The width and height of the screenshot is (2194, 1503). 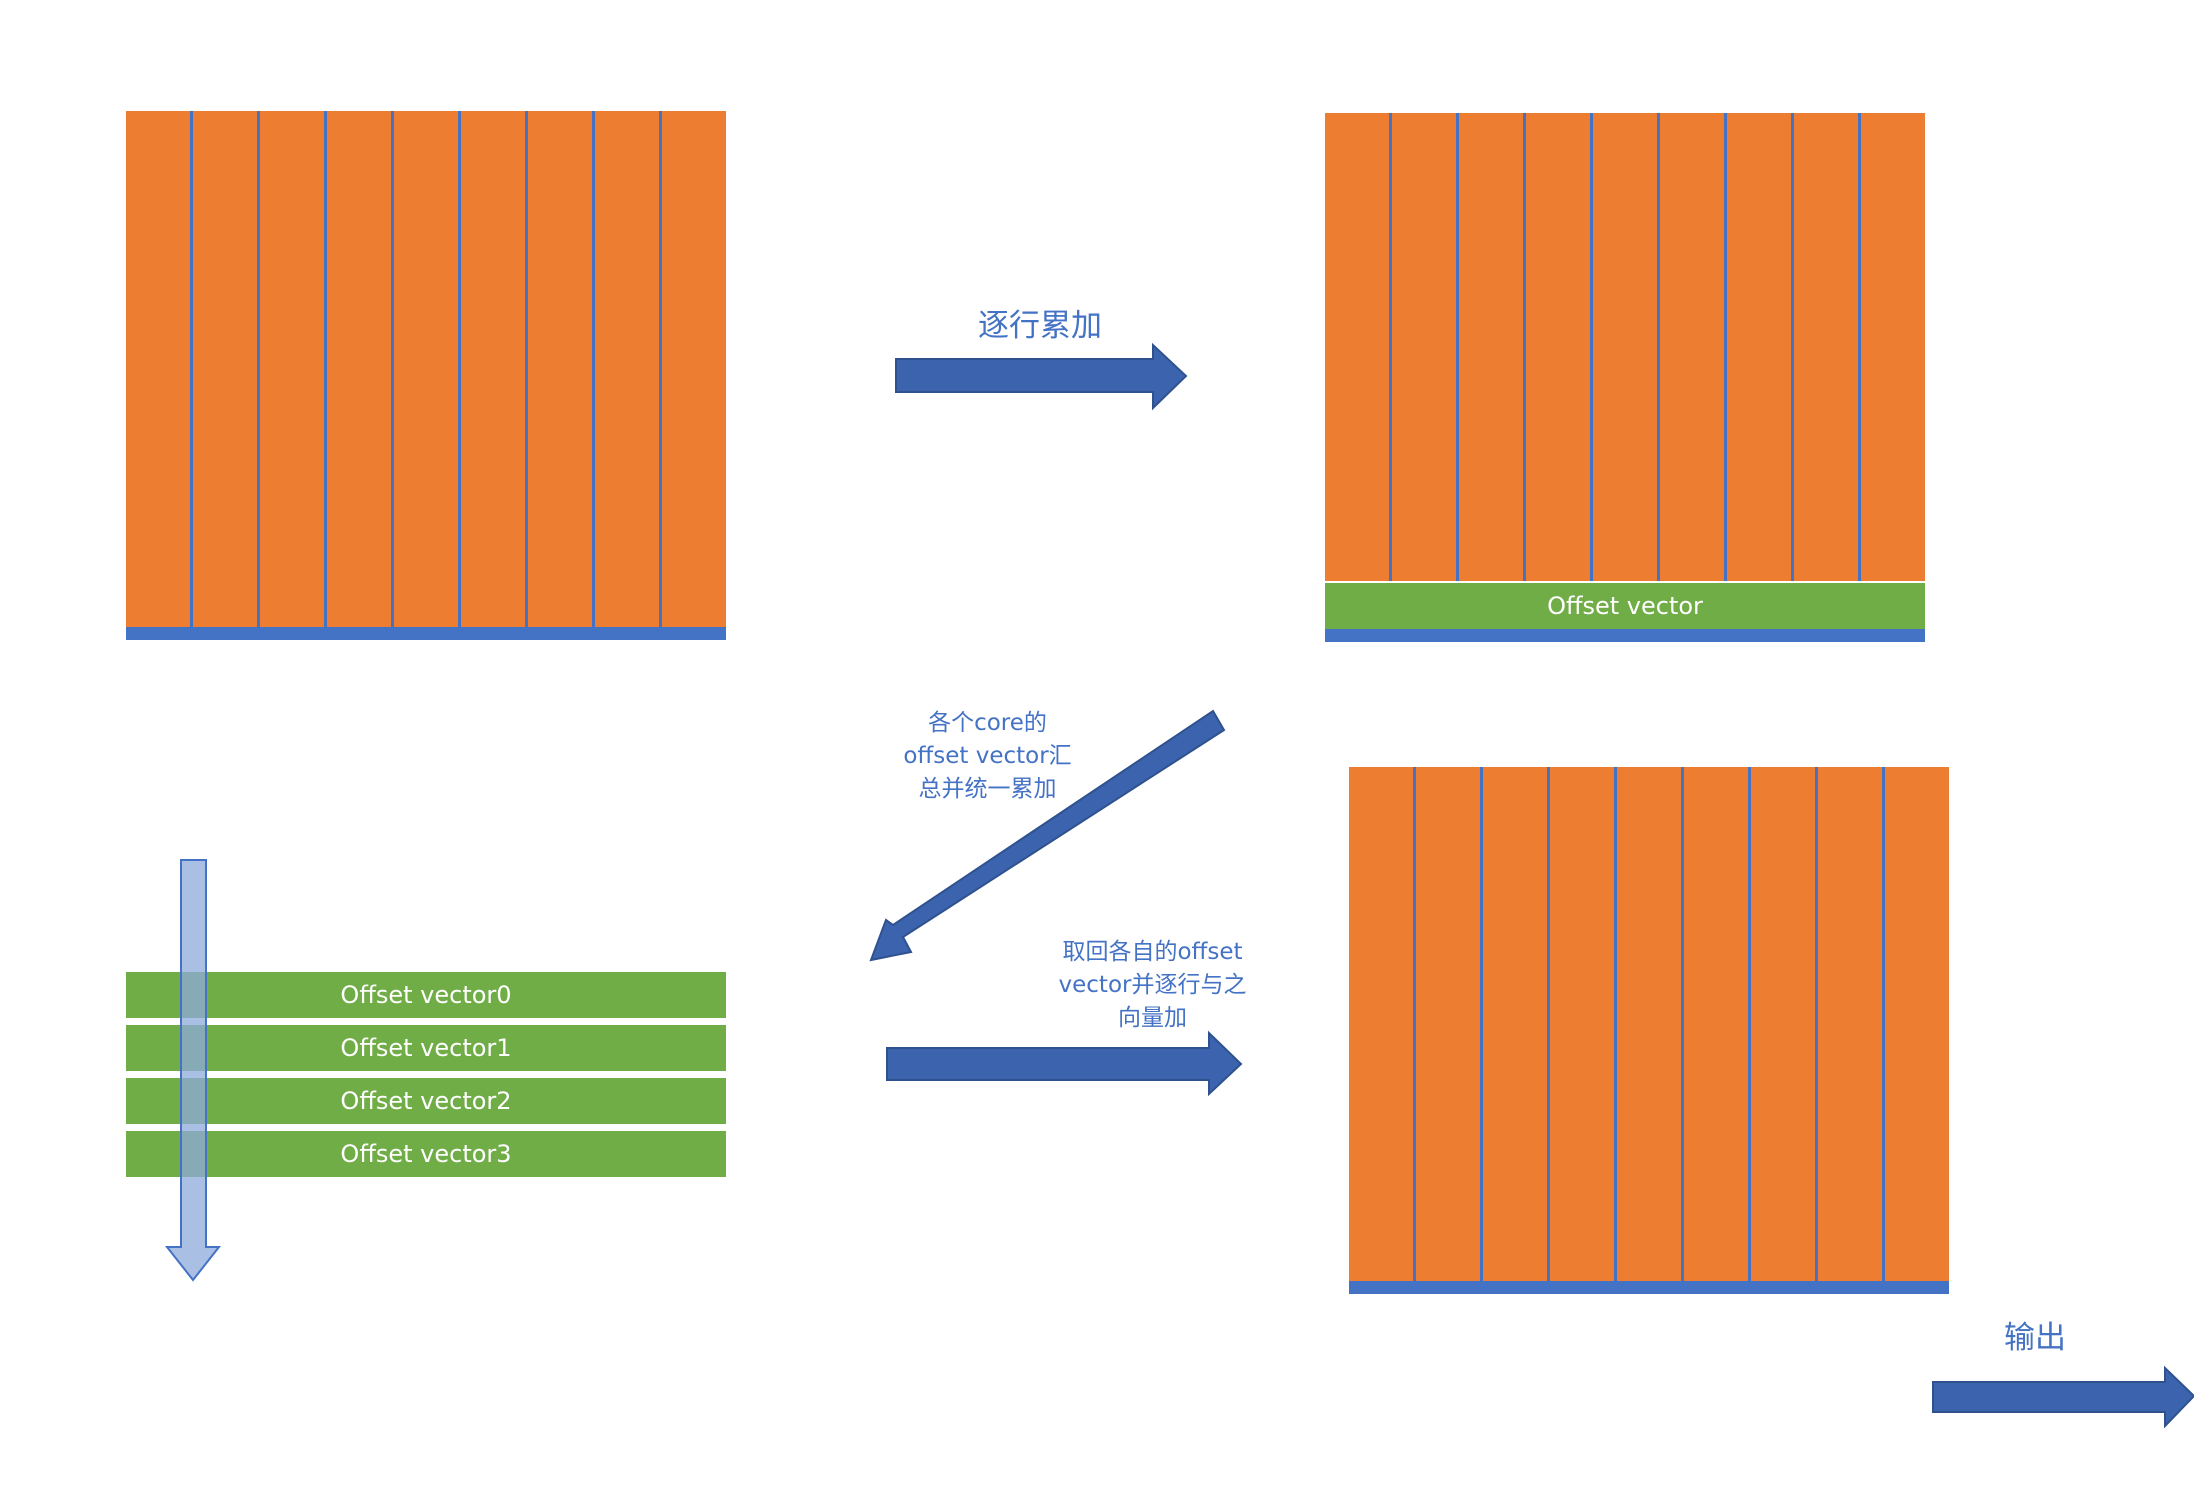 I want to click on matrix-output-base-bar, so click(x=1649, y=1287).